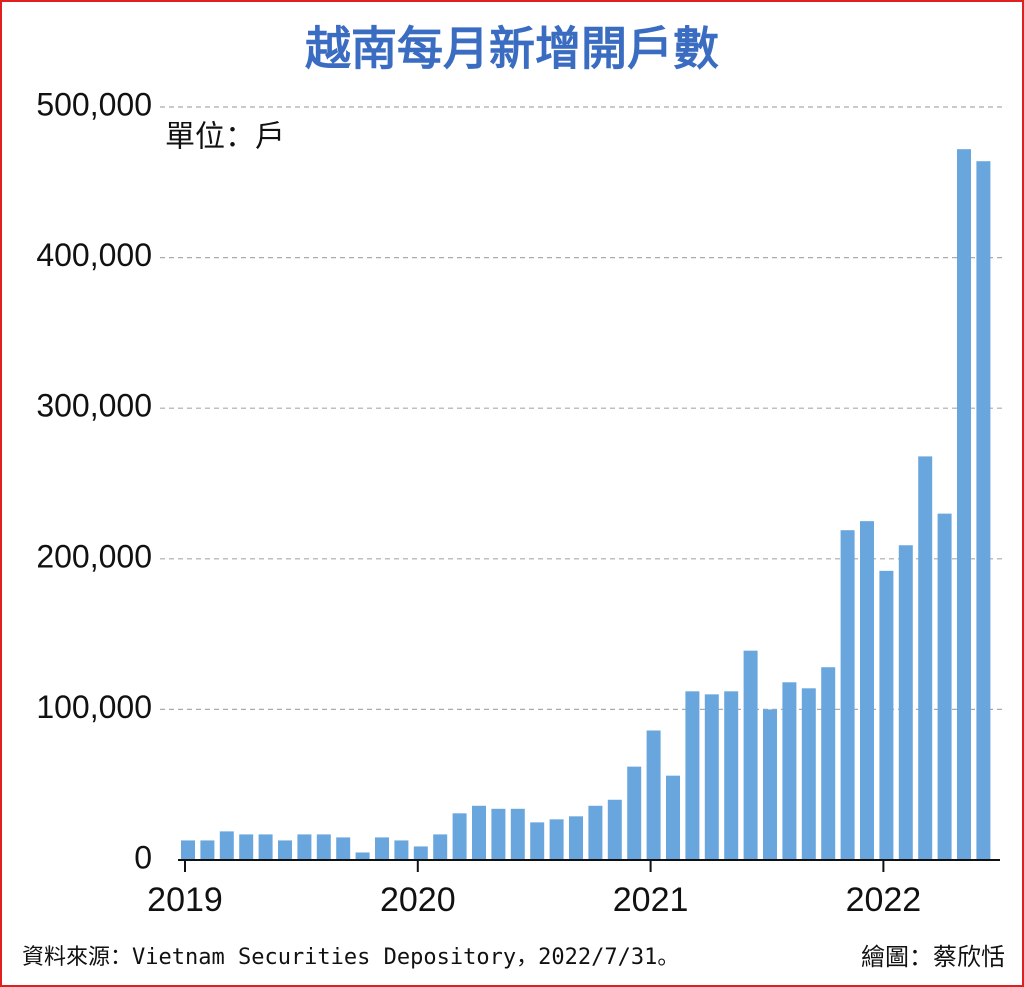 This screenshot has height=987, width=1024. What do you see at coordinates (94, 556) in the screenshot?
I see `y-tick-label: 200,000` at bounding box center [94, 556].